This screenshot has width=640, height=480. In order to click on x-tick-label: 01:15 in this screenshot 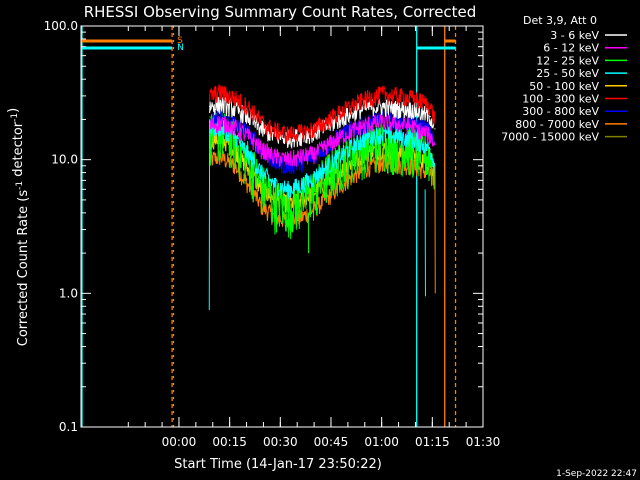, I will do `click(432, 442)`.